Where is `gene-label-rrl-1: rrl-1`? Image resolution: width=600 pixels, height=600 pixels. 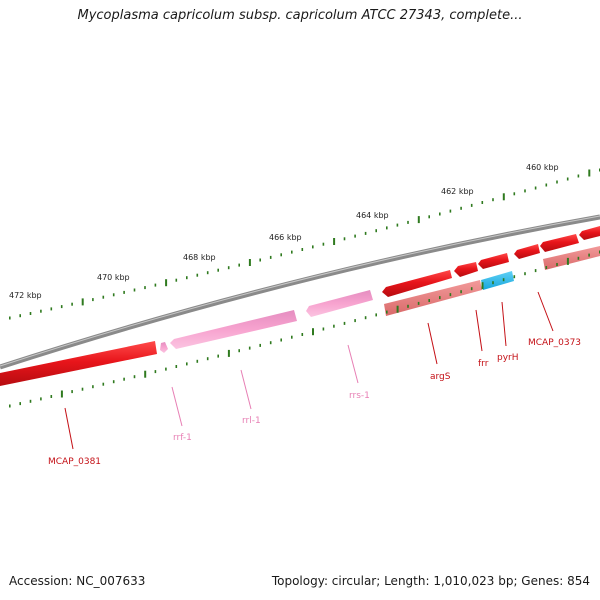
gene-label-rrl-1: rrl-1 is located at coordinates (251, 421).